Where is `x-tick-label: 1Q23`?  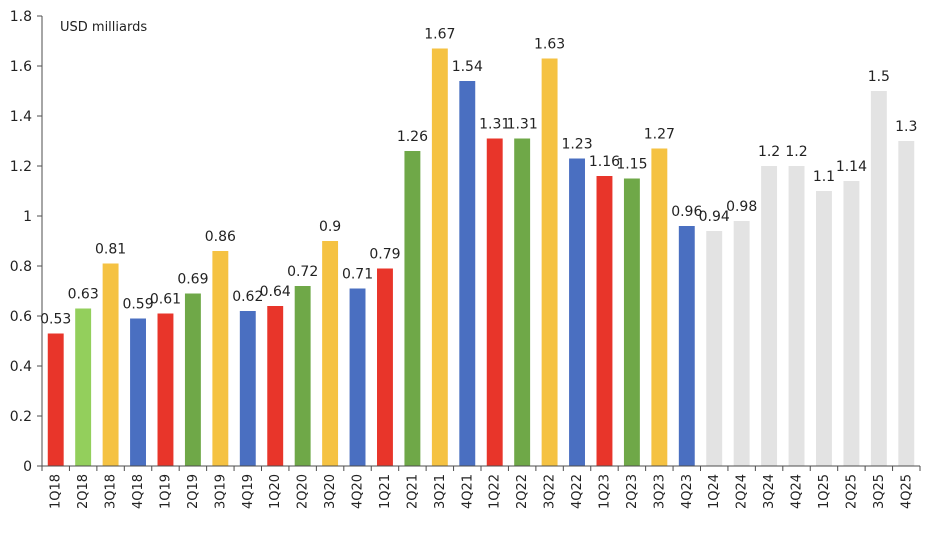
x-tick-label: 1Q23 is located at coordinates (604, 491).